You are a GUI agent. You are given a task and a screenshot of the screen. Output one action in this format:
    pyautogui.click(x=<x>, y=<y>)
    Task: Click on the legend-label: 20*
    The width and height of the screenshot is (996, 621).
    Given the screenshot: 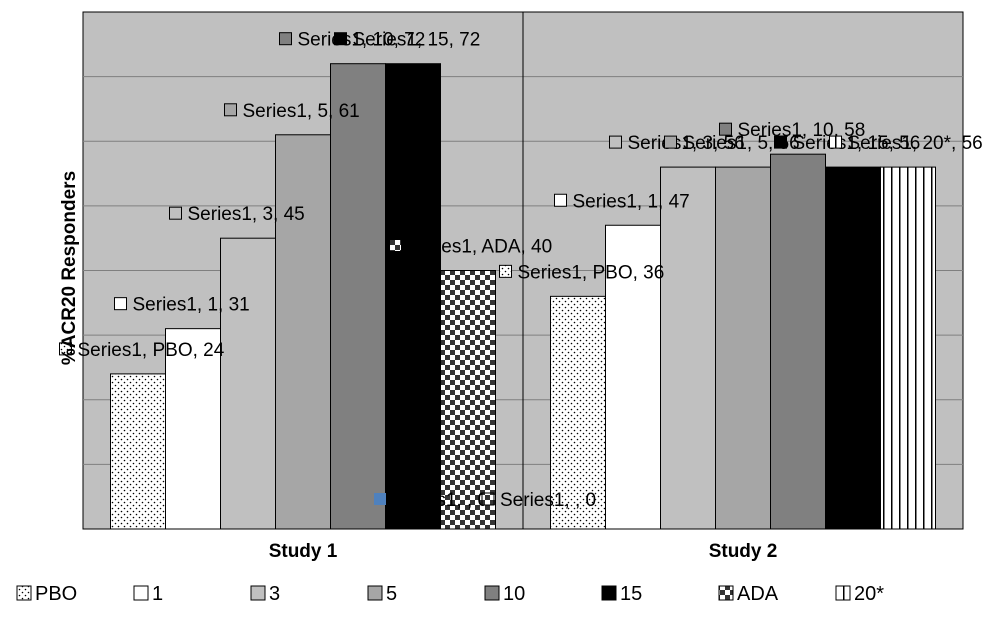 What is the action you would take?
    pyautogui.click(x=869, y=594)
    